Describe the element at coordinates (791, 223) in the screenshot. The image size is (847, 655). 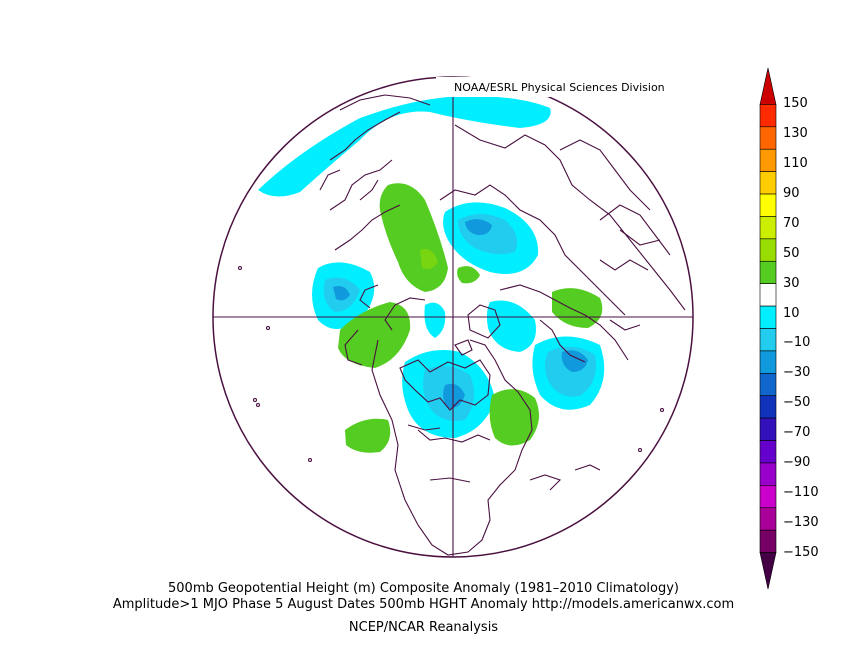
I see `legend-tick-label: 70` at that location.